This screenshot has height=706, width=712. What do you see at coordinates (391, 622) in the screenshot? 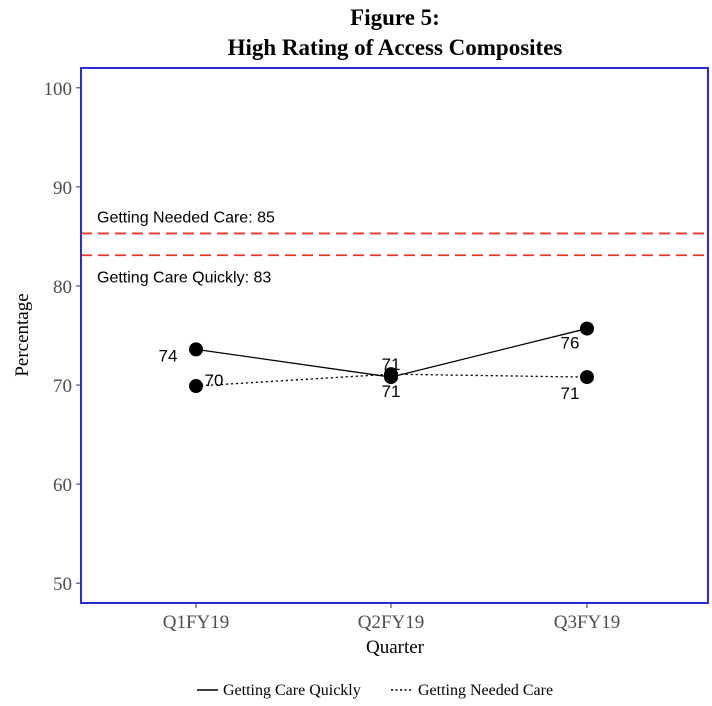
I see `x-tick-label: Q2FY19` at bounding box center [391, 622].